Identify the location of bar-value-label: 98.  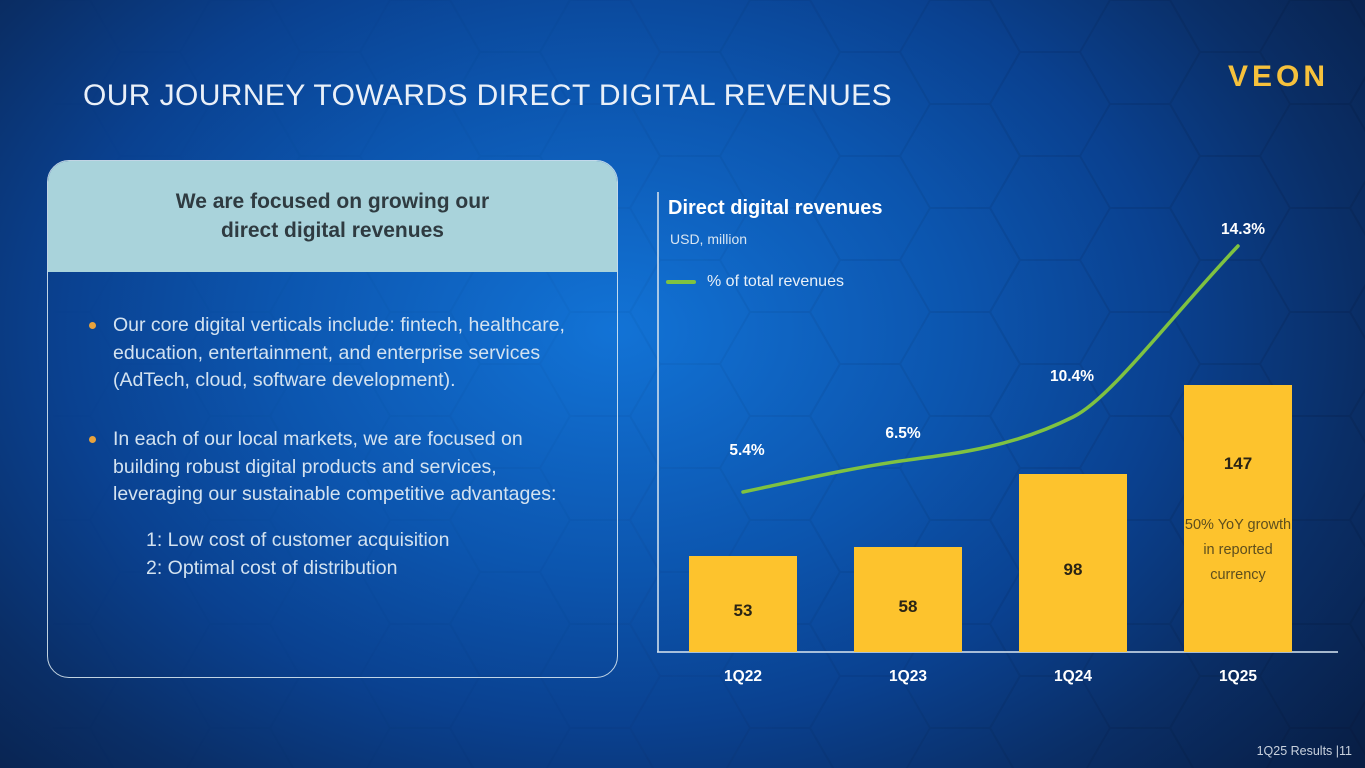
(1073, 569).